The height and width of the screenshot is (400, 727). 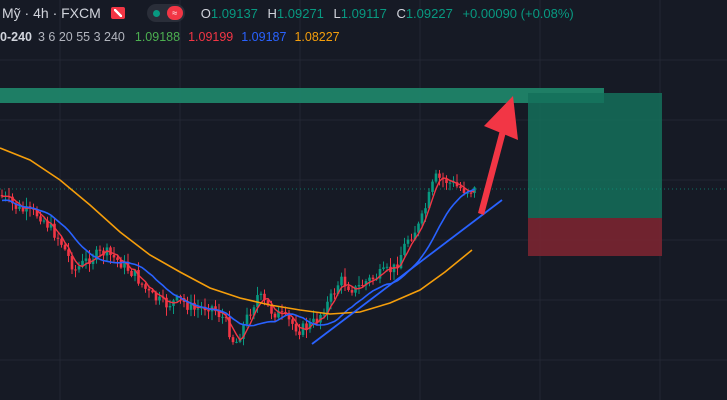 I want to click on ohlc-low-label: L, so click(x=337, y=13).